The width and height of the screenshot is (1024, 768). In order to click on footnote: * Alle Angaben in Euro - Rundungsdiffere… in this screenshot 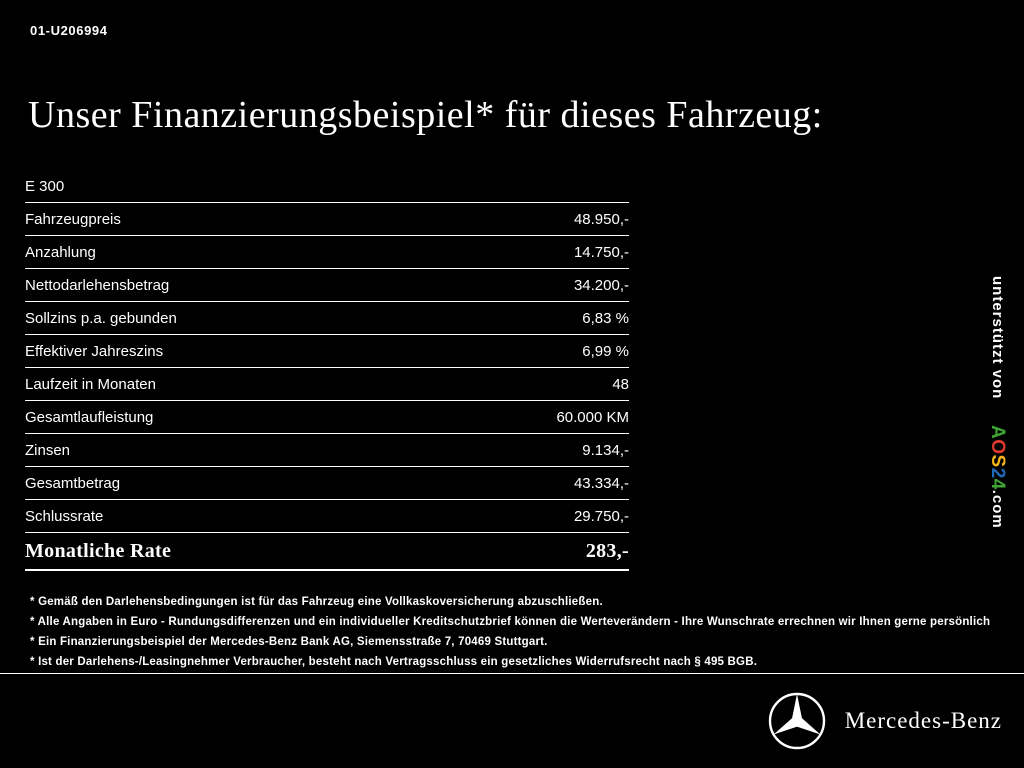, I will do `click(510, 622)`.